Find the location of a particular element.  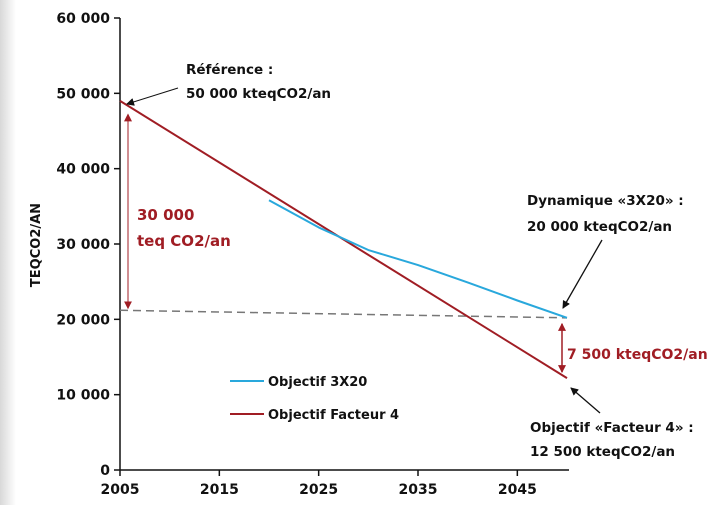

gap-right-label: 7 500 kteqCO2/an is located at coordinates (637, 355).